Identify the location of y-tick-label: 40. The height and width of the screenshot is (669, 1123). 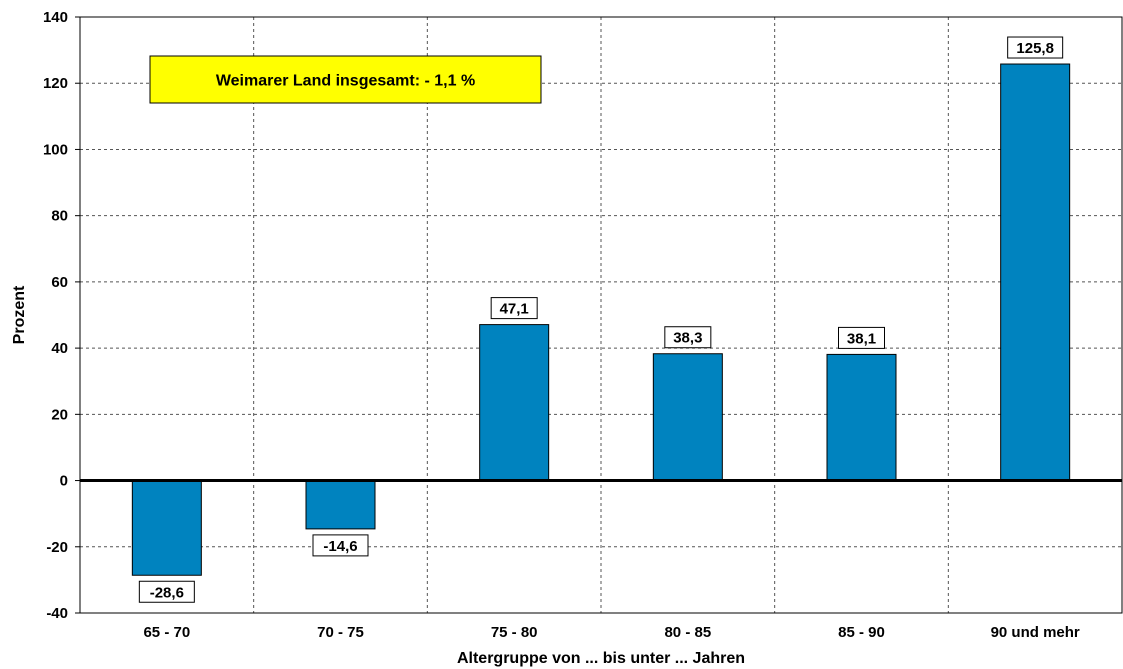
(59, 348).